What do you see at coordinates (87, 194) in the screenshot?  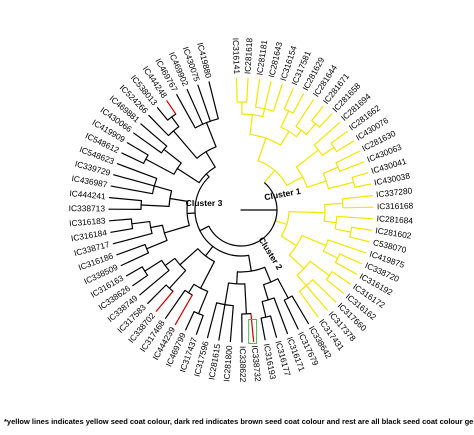 I see `leaf-label: IC444241` at bounding box center [87, 194].